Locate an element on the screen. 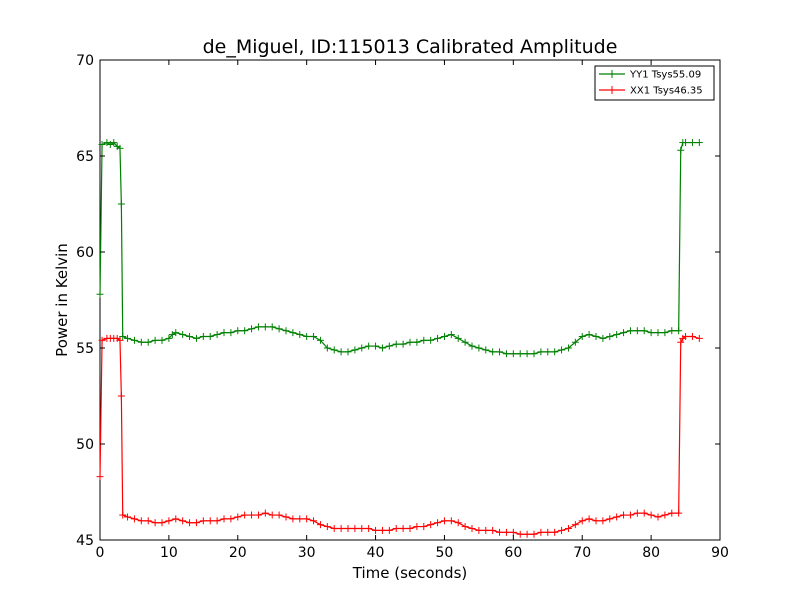 The image size is (800, 600). legend-entries: YY1 Tsys55.09 XX1 Tsys46.35 is located at coordinates (651, 83).